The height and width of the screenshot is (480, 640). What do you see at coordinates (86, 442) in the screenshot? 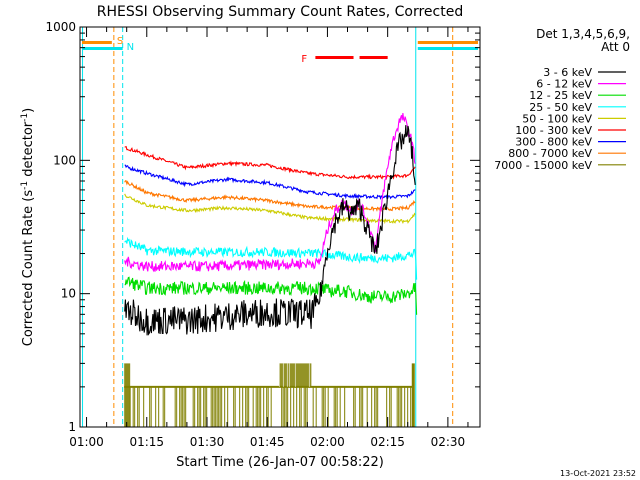
I see `x-tick-label: 01:00` at bounding box center [86, 442].